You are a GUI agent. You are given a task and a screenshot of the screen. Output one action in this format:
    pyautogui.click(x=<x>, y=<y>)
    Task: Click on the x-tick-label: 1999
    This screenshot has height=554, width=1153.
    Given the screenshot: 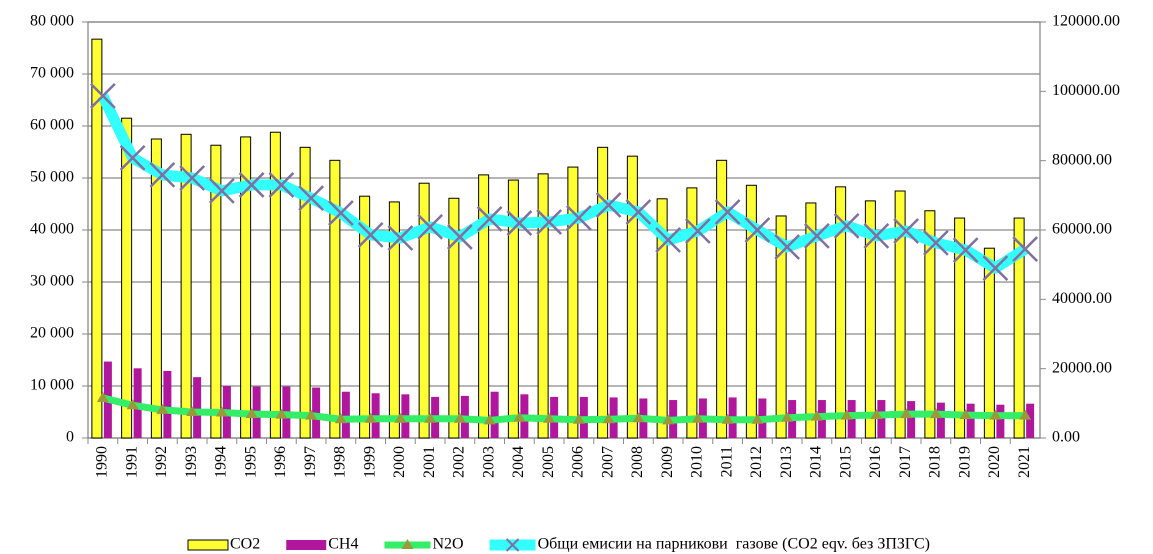 What is the action you would take?
    pyautogui.click(x=369, y=462)
    